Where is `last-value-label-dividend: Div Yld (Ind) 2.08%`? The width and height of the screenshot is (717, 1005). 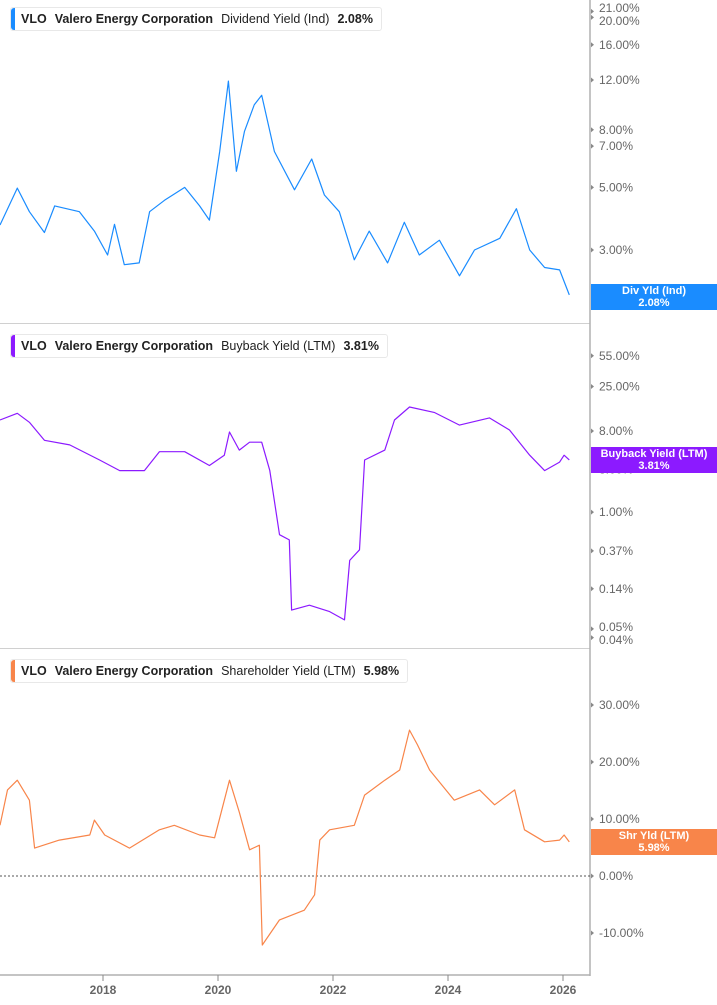
last-value-label-dividend: Div Yld (Ind) 2.08% is located at coordinates (654, 297).